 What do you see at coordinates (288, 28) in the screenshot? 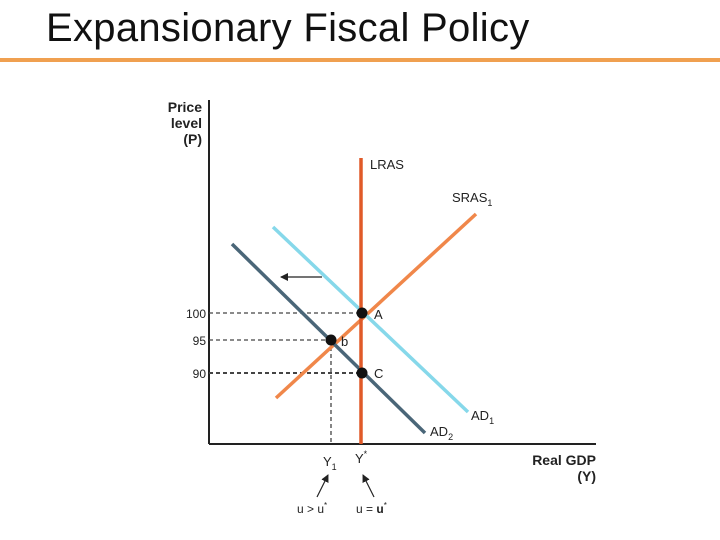
I see `slide-title: Expansionary Fiscal Policy` at bounding box center [288, 28].